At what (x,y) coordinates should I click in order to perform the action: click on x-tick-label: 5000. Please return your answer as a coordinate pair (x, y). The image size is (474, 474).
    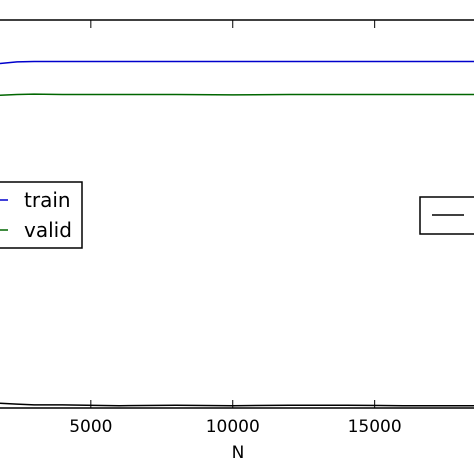
    Looking at the image, I should click on (90, 427).